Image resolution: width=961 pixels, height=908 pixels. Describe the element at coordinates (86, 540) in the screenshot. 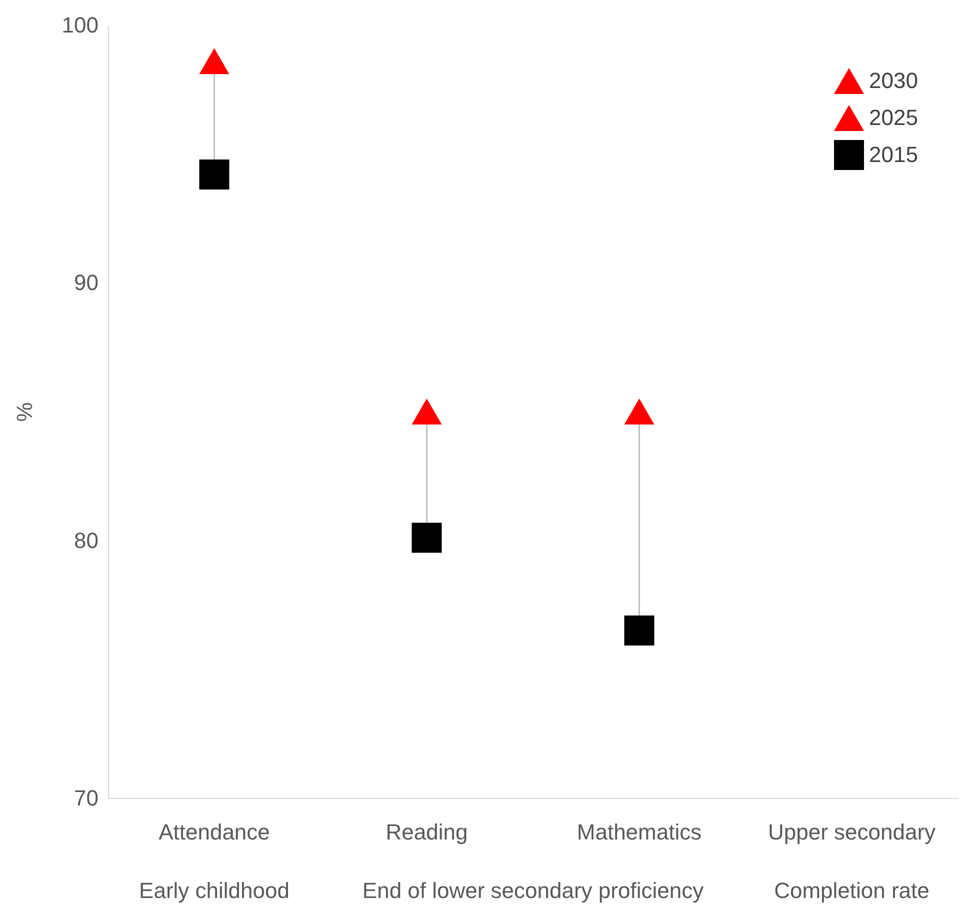

I see `y-tick-label: 80` at that location.